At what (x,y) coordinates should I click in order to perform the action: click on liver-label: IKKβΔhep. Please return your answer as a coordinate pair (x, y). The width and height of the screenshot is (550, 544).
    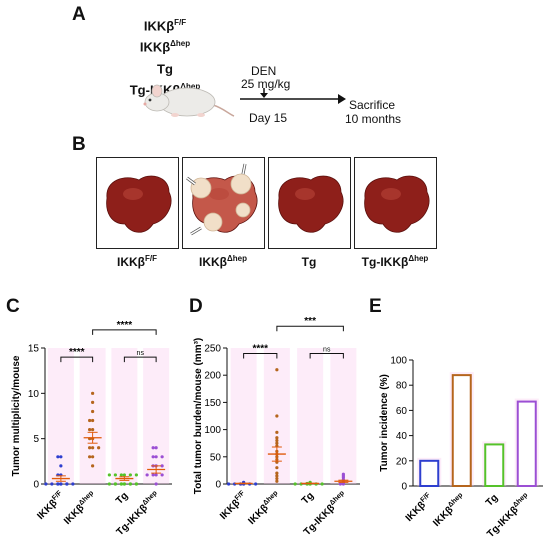
    Looking at the image, I should click on (223, 261).